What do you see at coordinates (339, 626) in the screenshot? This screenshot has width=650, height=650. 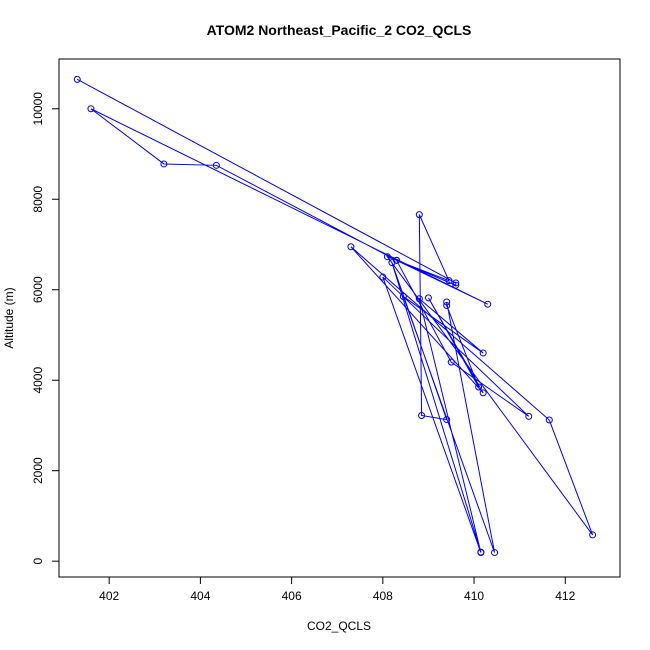 I see `x-axis-label: CO2_QCLS` at bounding box center [339, 626].